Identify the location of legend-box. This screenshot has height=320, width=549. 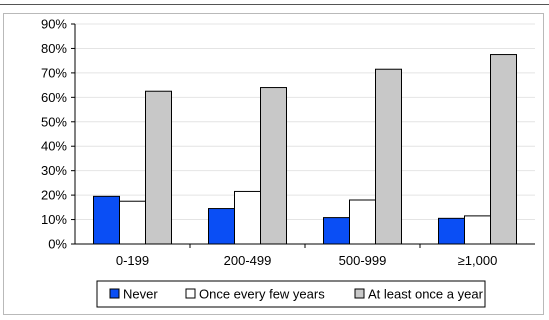
(291, 294).